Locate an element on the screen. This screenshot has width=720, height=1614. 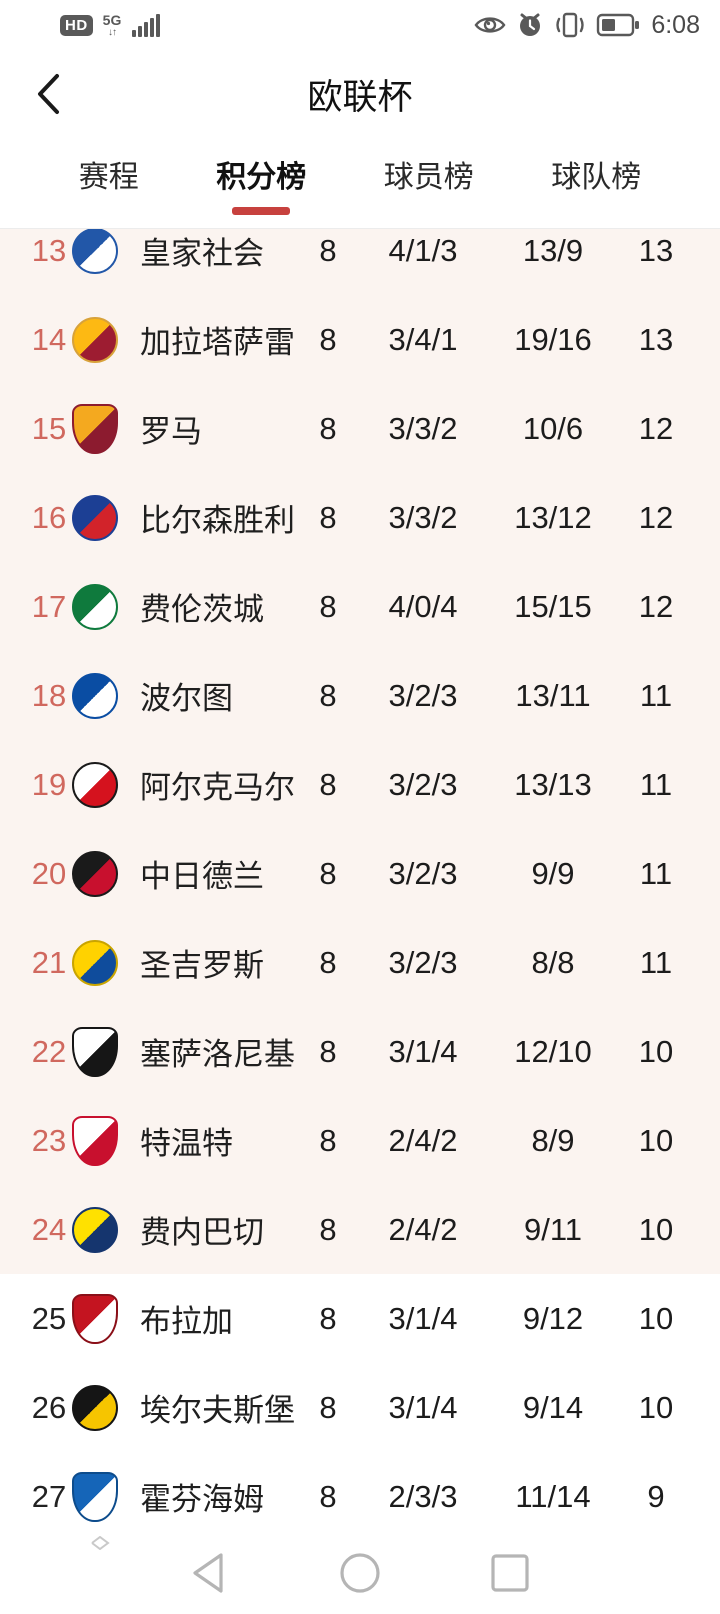
battery-icon is located at coordinates (618, 25).